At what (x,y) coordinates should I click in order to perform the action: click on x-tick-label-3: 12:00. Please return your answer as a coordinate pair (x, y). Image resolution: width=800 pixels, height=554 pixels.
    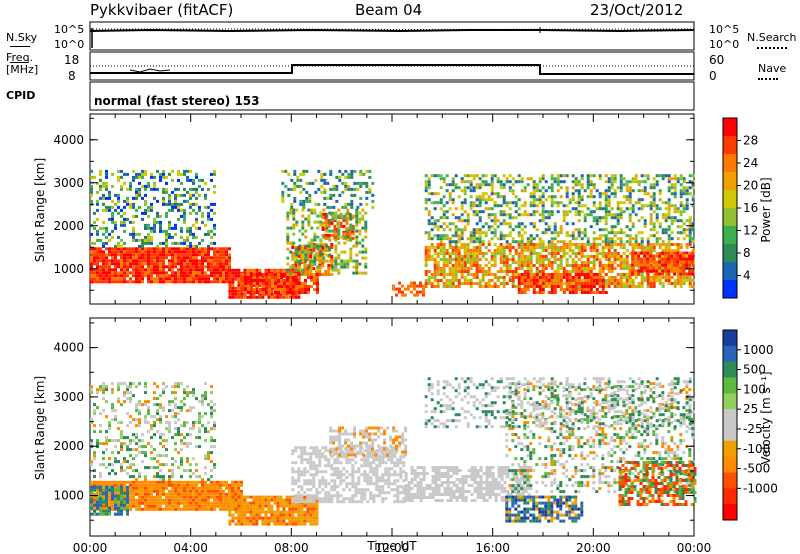
    Looking at the image, I should click on (392, 547).